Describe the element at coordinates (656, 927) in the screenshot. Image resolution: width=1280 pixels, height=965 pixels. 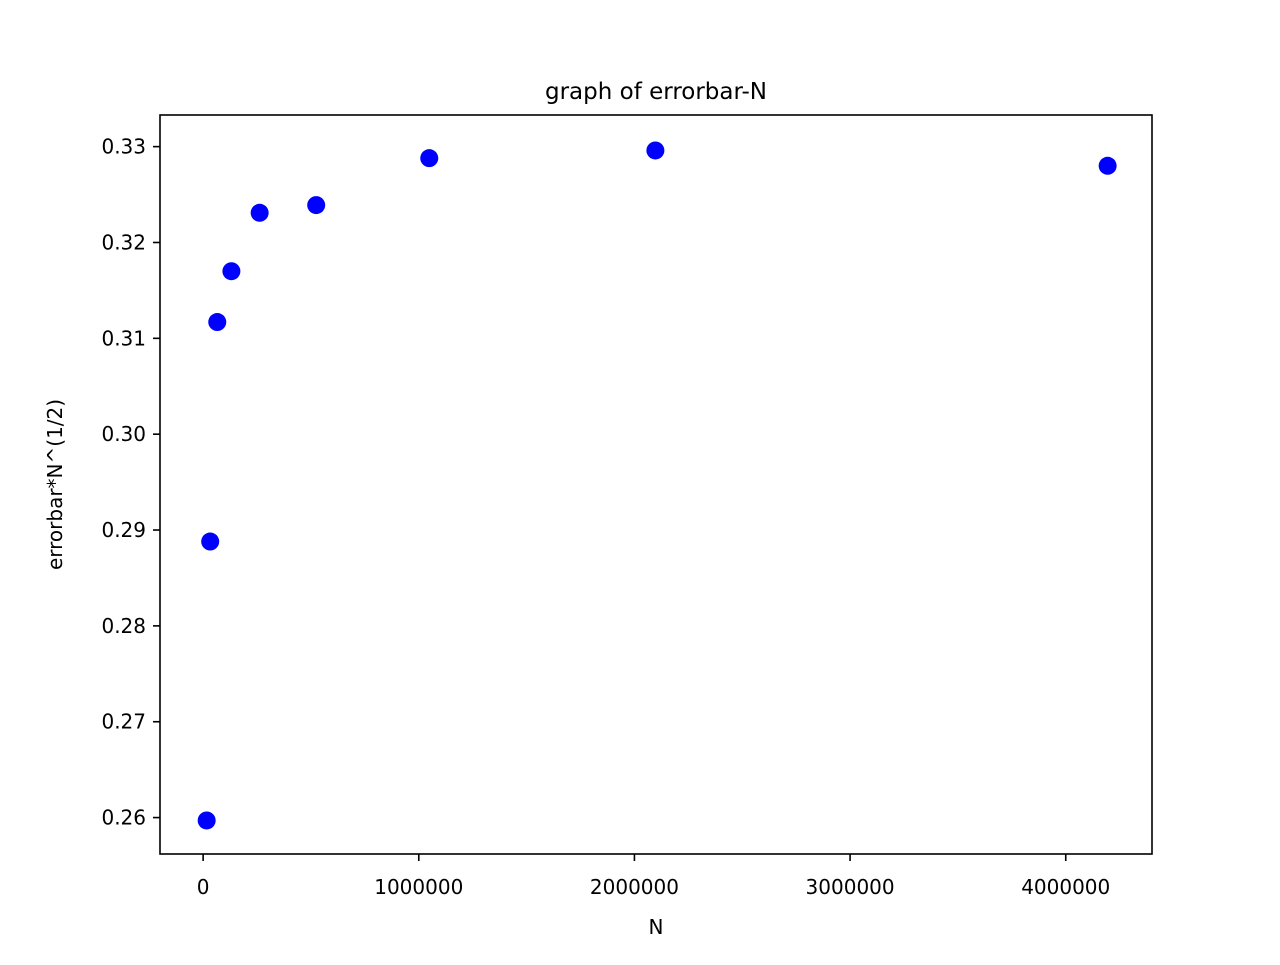
I see `x-axis-label: N` at that location.